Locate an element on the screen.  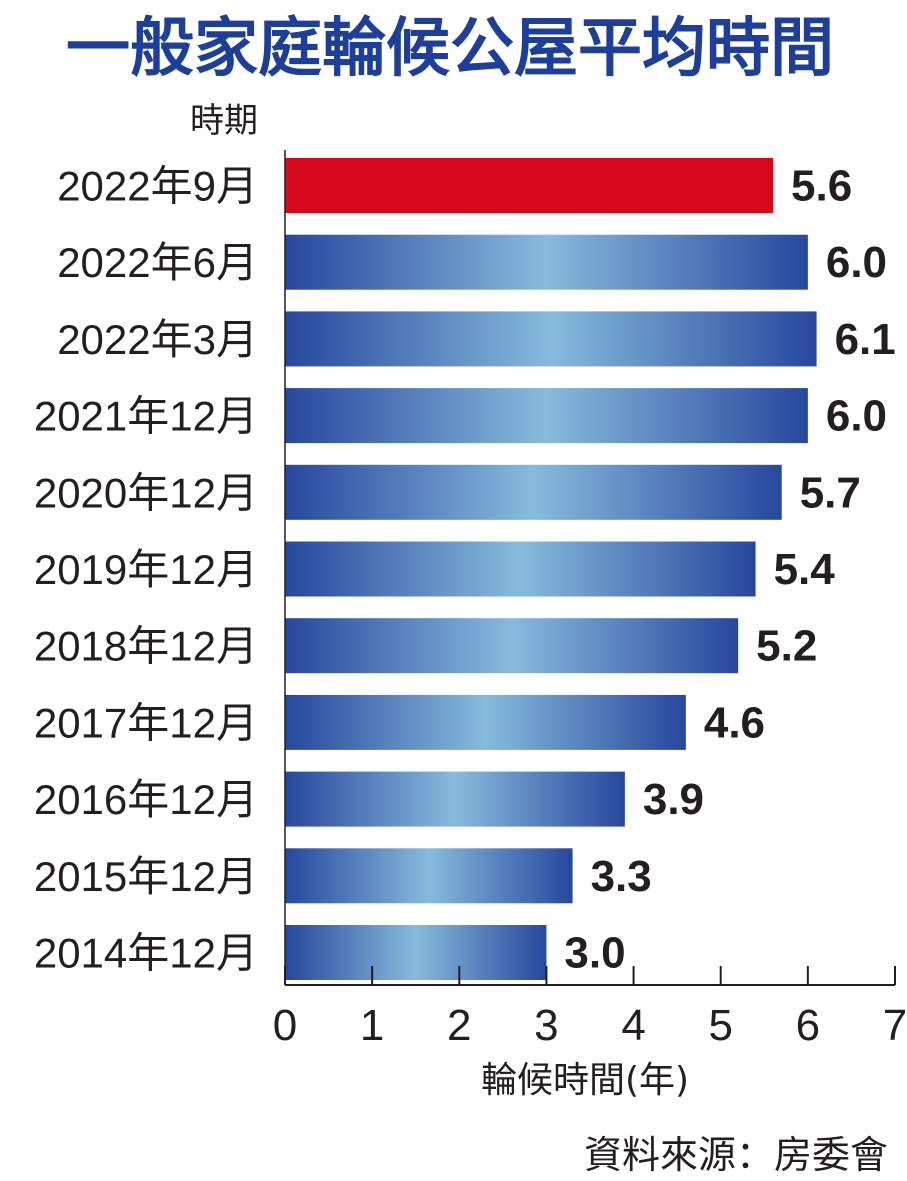
category-label: 2022年3月 is located at coordinates (157, 339).